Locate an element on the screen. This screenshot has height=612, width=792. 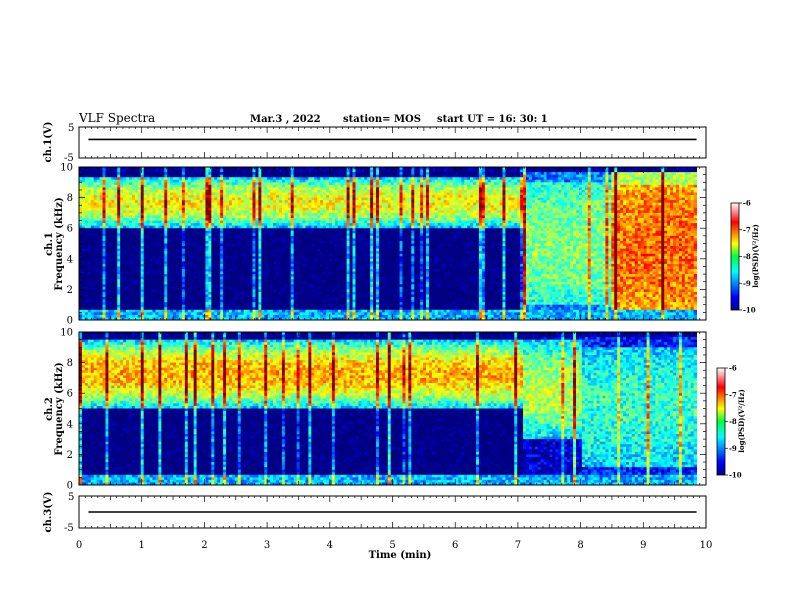
time-tick-label: 4 is located at coordinates (330, 545).